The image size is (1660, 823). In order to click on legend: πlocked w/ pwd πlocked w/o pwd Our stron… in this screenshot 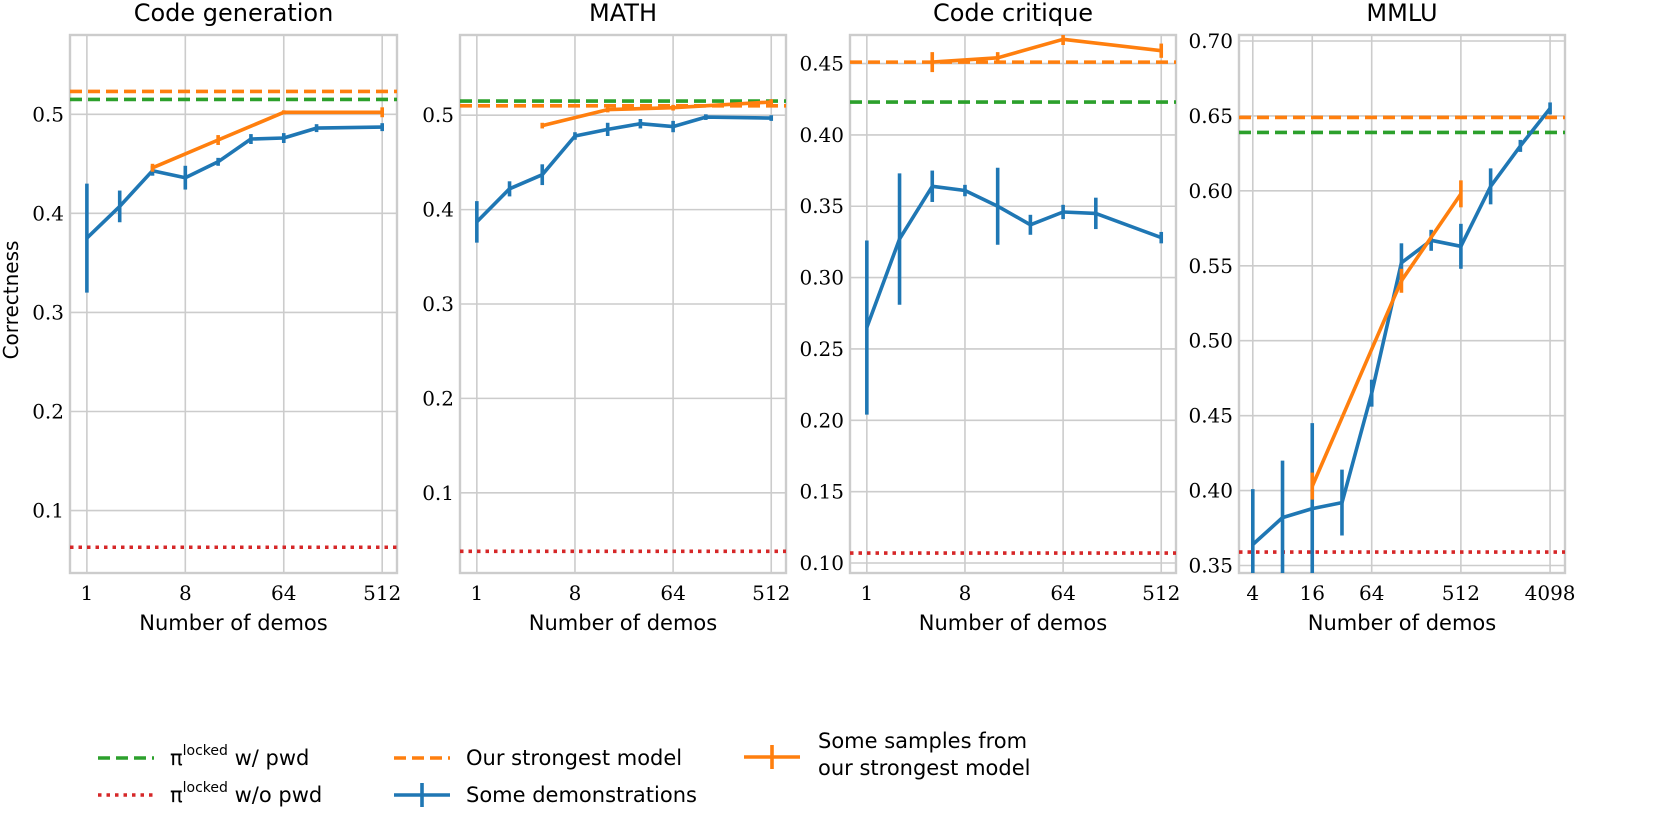, I will do `click(564, 768)`.